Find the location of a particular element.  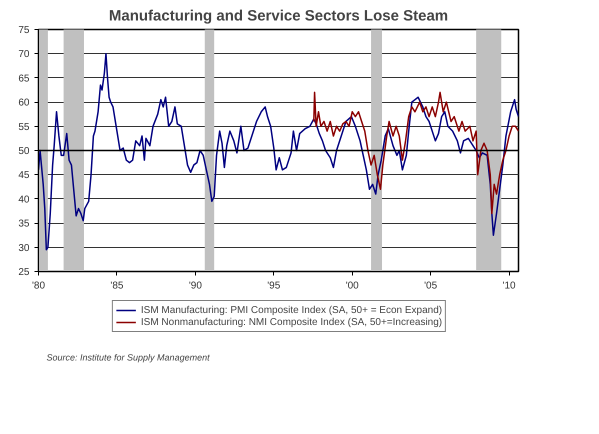

chart-title: Manufacturing and Service Sectors Lose Steam is located at coordinates (278, 16).